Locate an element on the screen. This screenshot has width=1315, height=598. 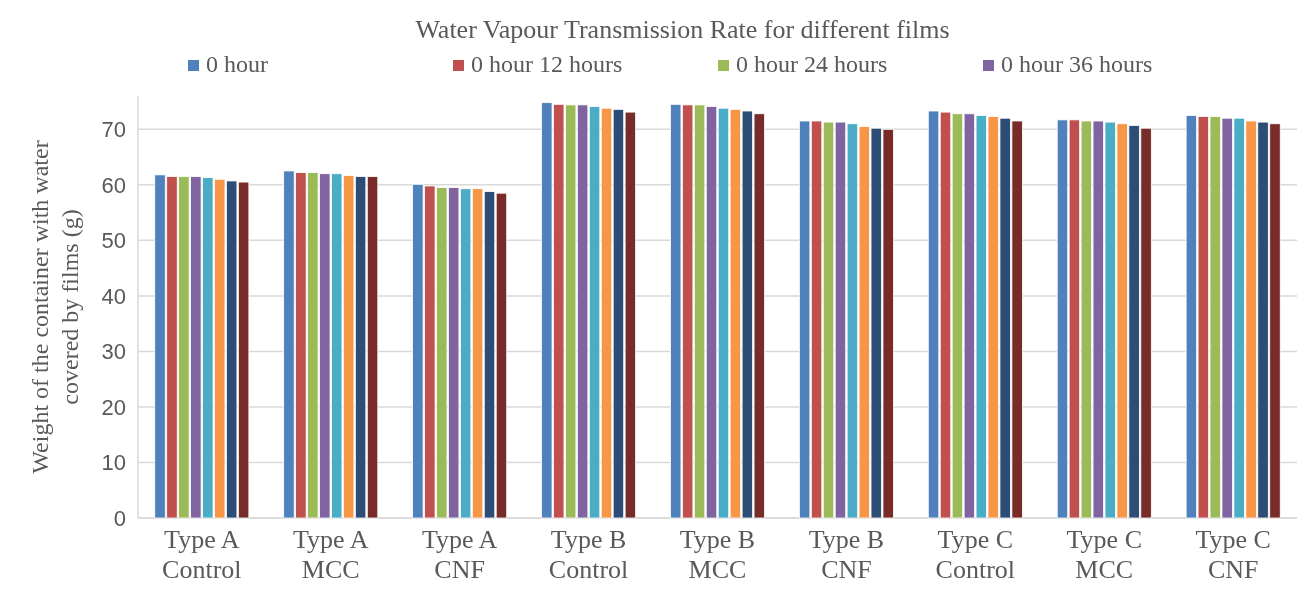
y-tick-label: 20 is located at coordinates (113, 407).